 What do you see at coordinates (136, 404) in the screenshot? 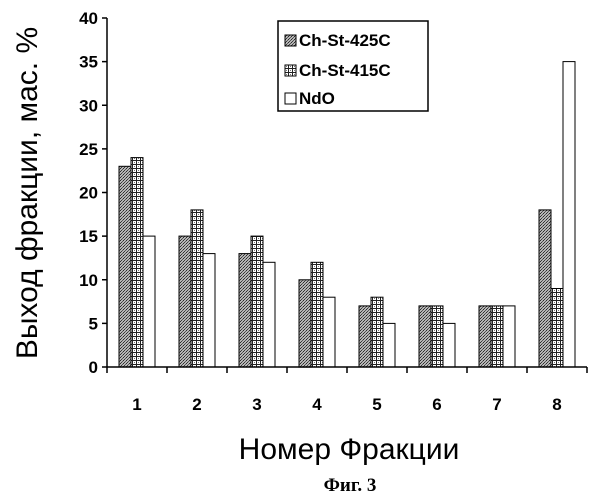
I see `x-tick-label: 1` at bounding box center [136, 404].